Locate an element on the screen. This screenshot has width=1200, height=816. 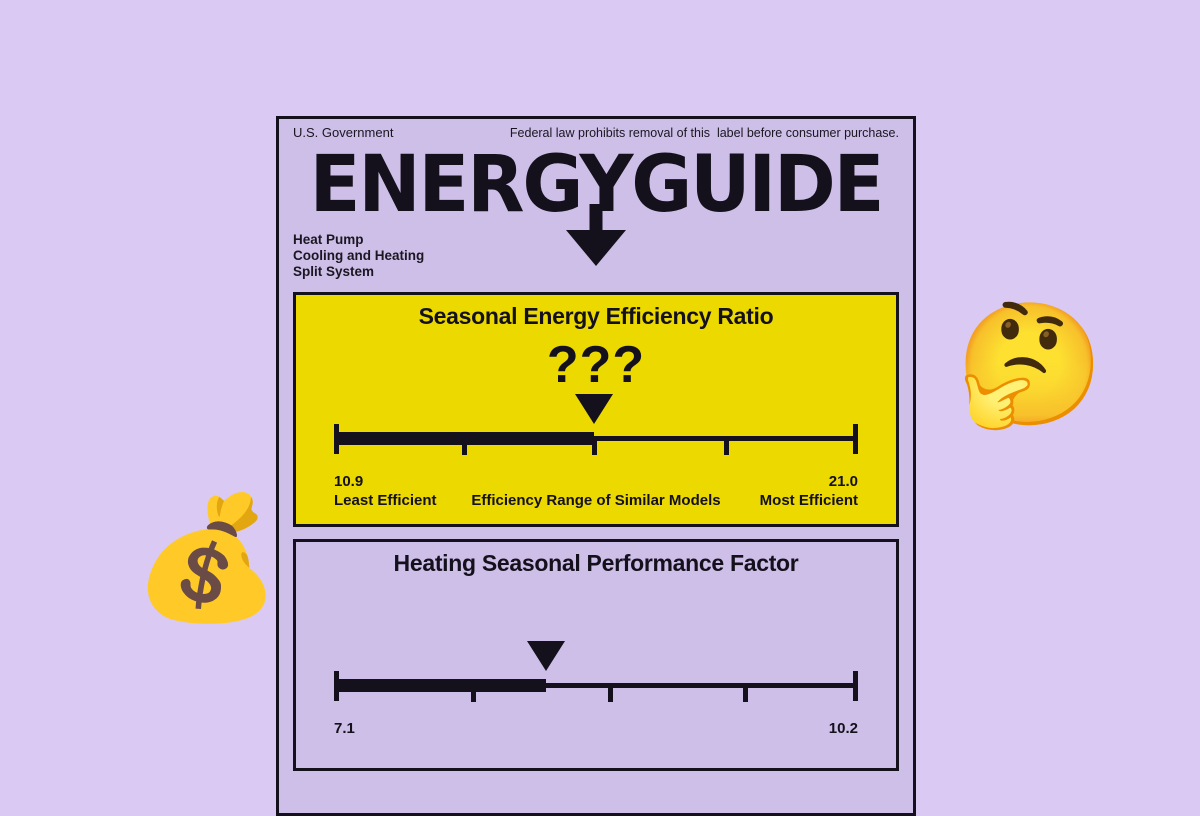
seer-scale-cap-right is located at coordinates (855, 439).